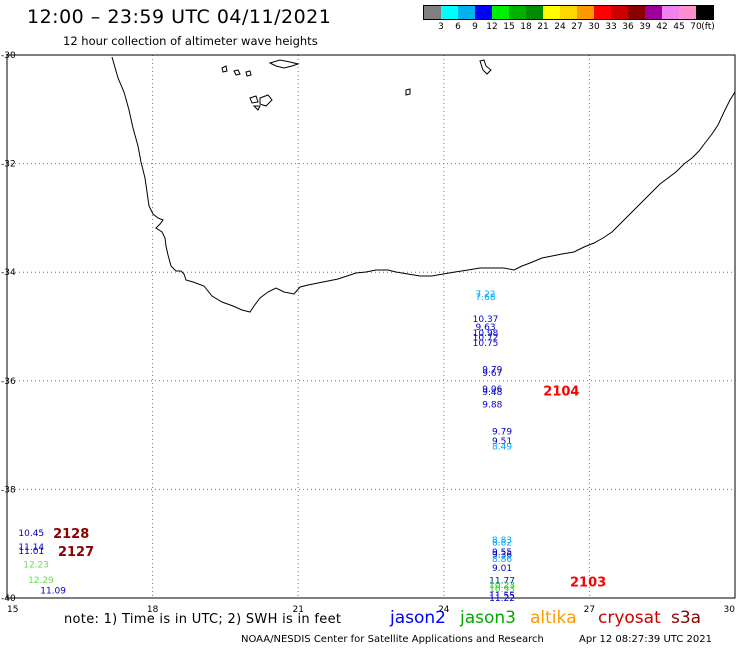  Describe the element at coordinates (297, 610) in the screenshot. I see `x-tick-label: 21` at that location.